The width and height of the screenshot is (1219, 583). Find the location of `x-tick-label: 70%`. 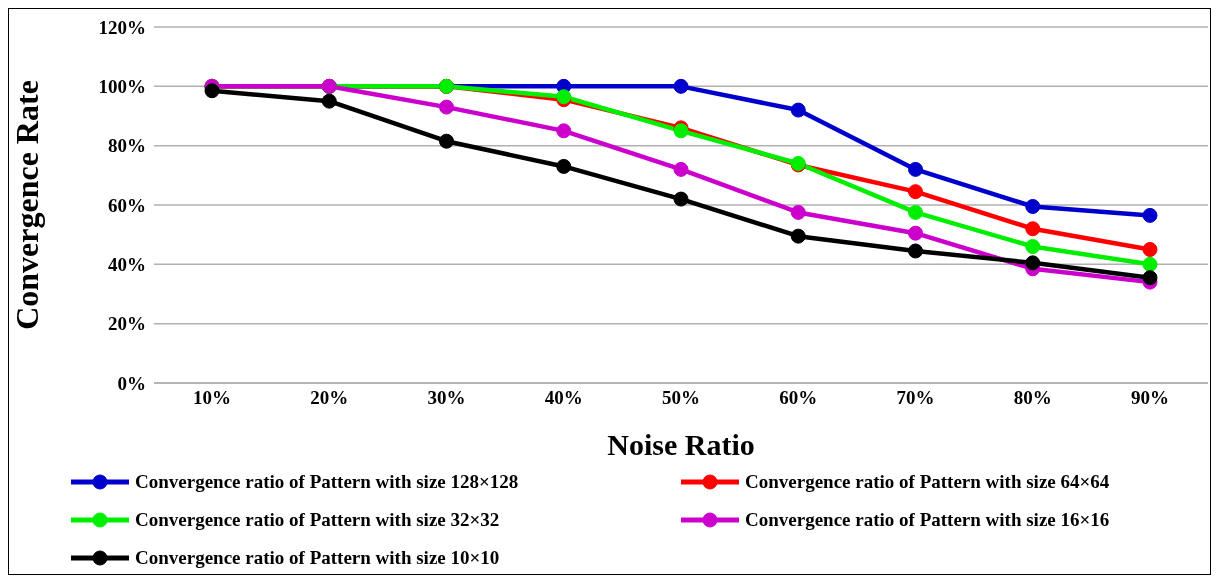

x-tick-label: 70% is located at coordinates (915, 398).